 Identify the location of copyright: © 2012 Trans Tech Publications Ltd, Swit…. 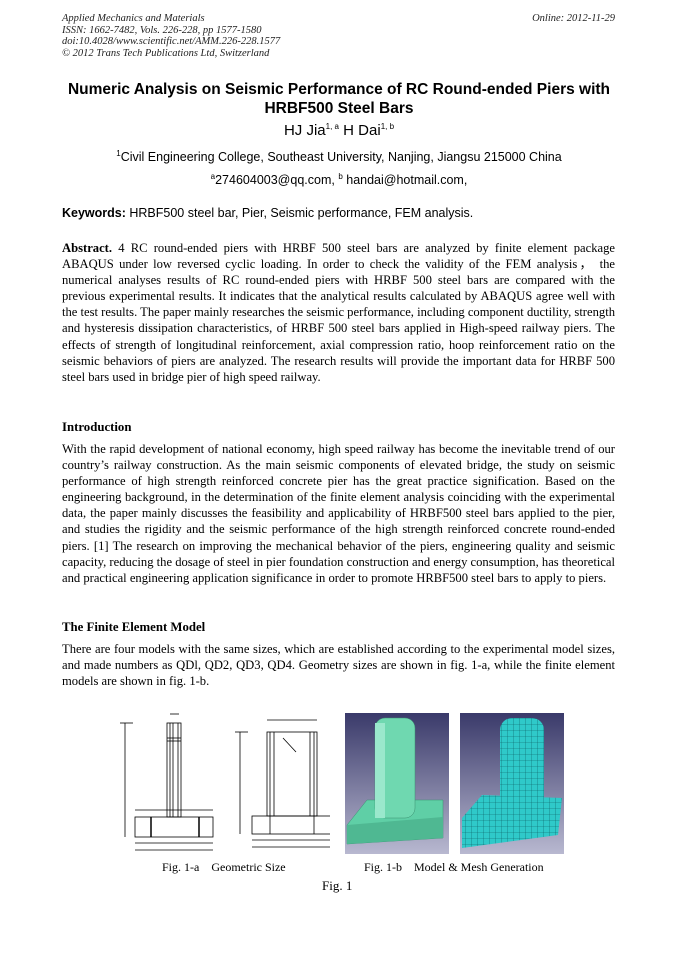
(166, 53).